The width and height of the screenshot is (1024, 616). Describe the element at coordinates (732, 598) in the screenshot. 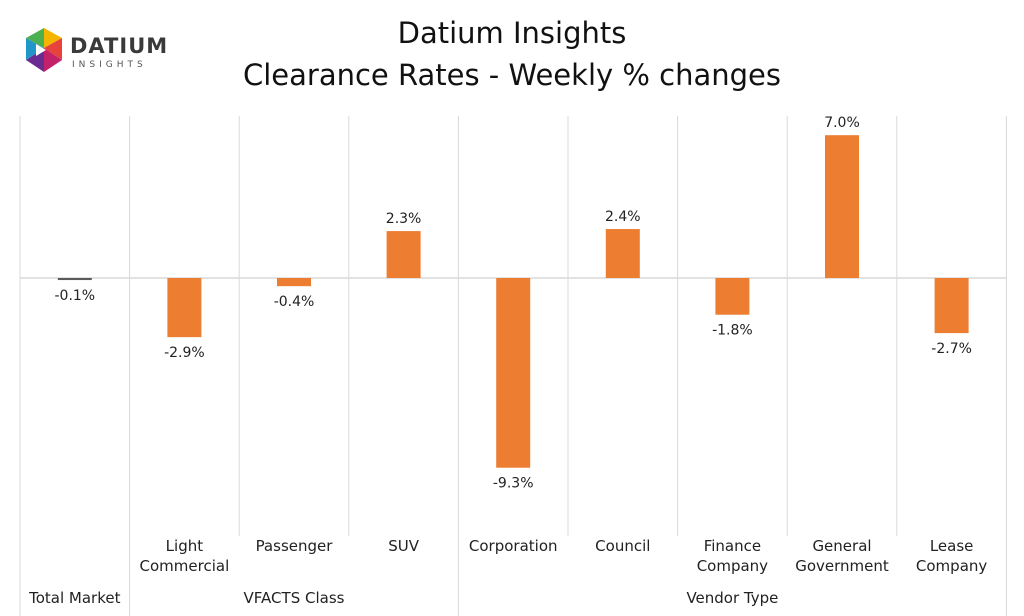

I see `group-label: Vendor Type` at that location.